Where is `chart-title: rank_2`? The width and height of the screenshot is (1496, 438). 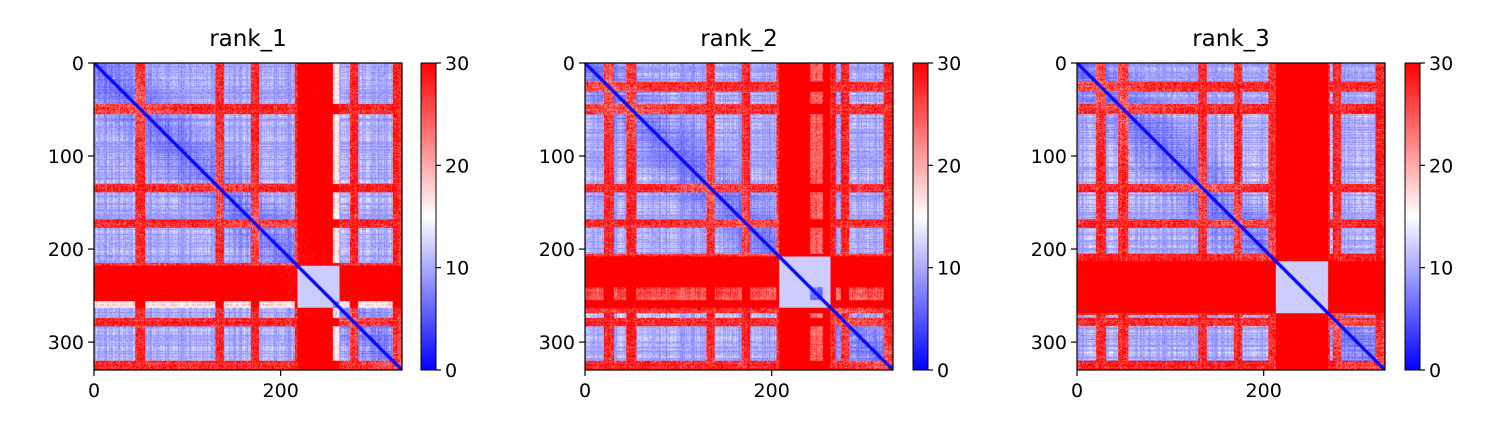
chart-title: rank_2 is located at coordinates (739, 39).